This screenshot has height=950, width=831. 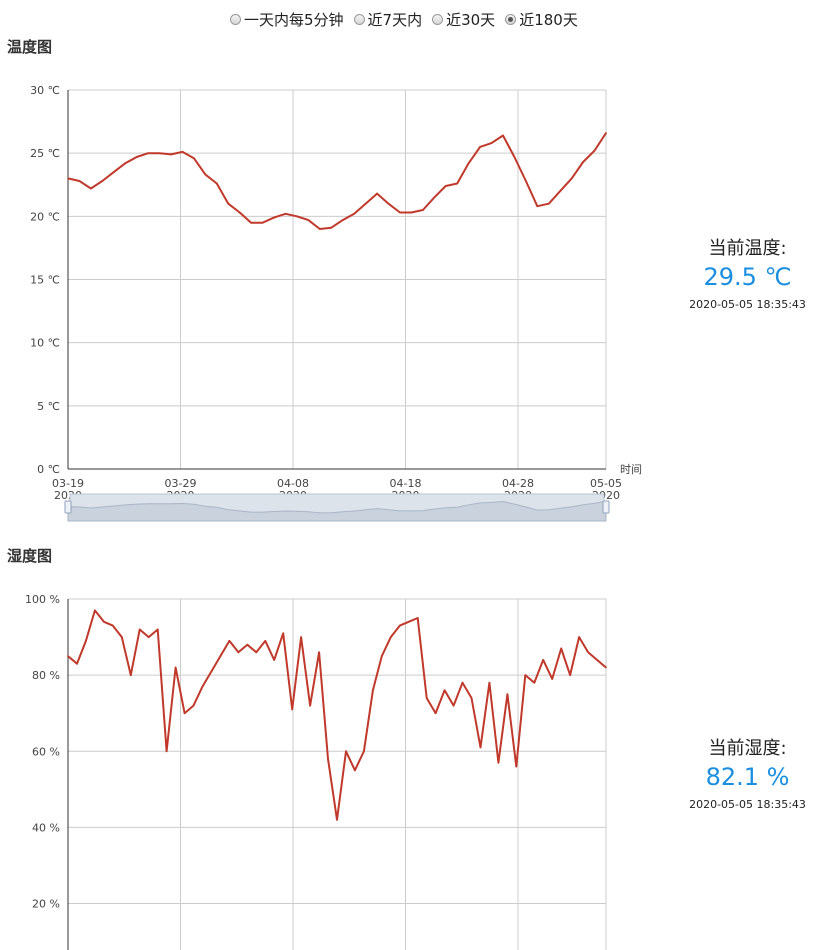 What do you see at coordinates (406, 483) in the screenshot?
I see `x-tick-date: 04-18` at bounding box center [406, 483].